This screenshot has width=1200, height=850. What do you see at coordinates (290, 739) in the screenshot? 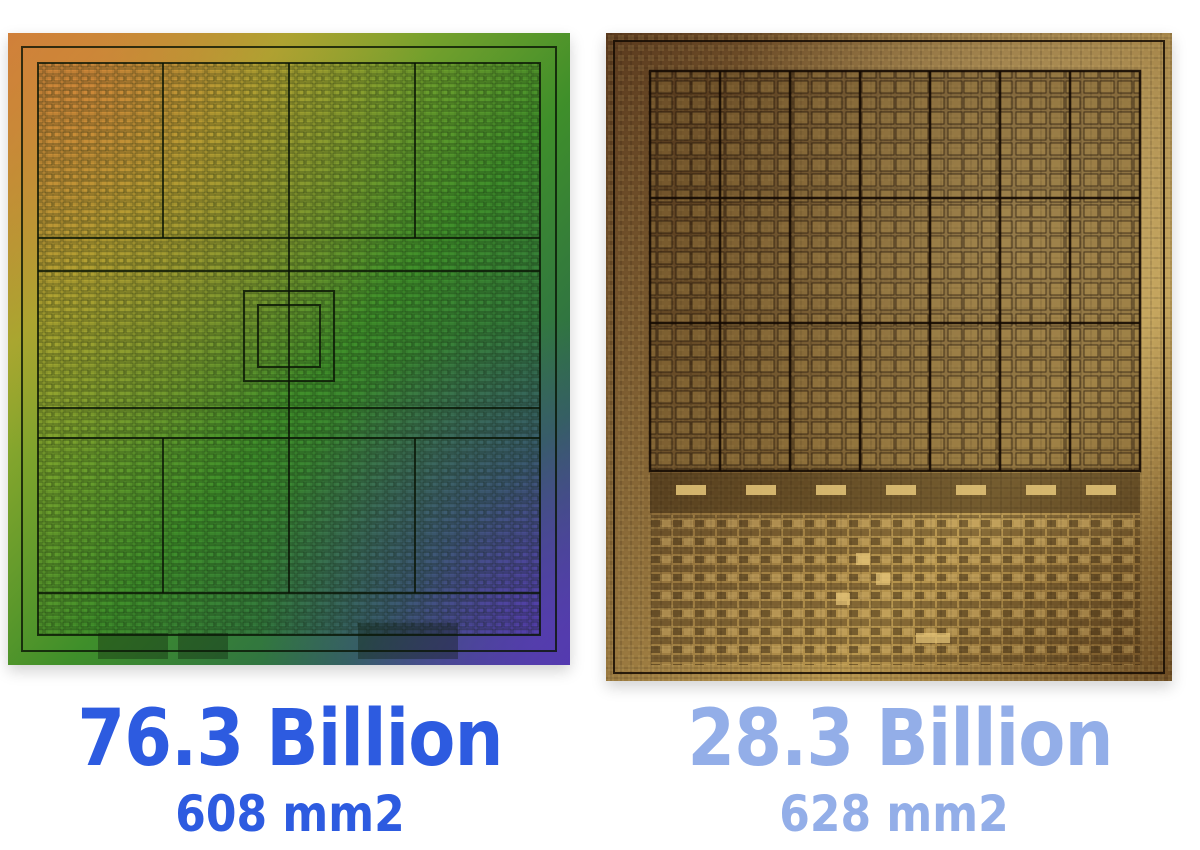
I see `left-transistor-count: 76.3 Billion` at bounding box center [290, 739].